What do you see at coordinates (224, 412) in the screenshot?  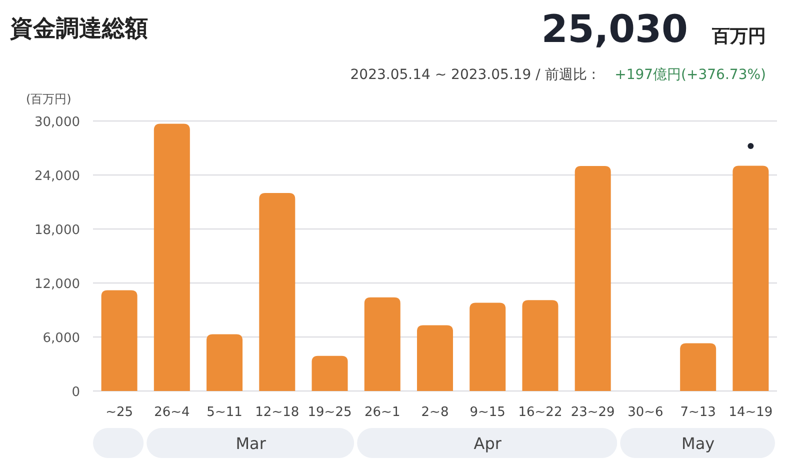 I see `x-tick-label: 5~11` at bounding box center [224, 412].